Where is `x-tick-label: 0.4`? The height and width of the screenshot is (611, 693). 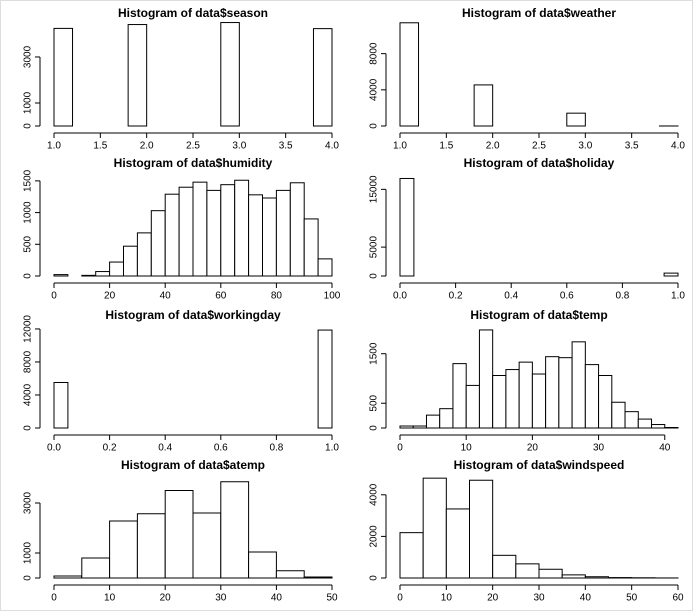 x-tick-label: 0.4 is located at coordinates (165, 448).